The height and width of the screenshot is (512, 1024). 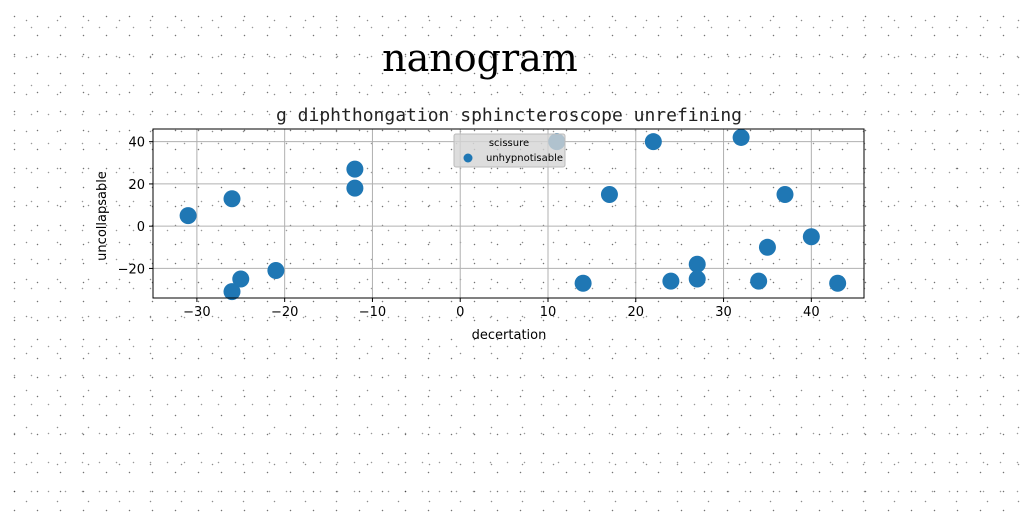 I want to click on y-tick-label: −20, so click(x=131, y=269).